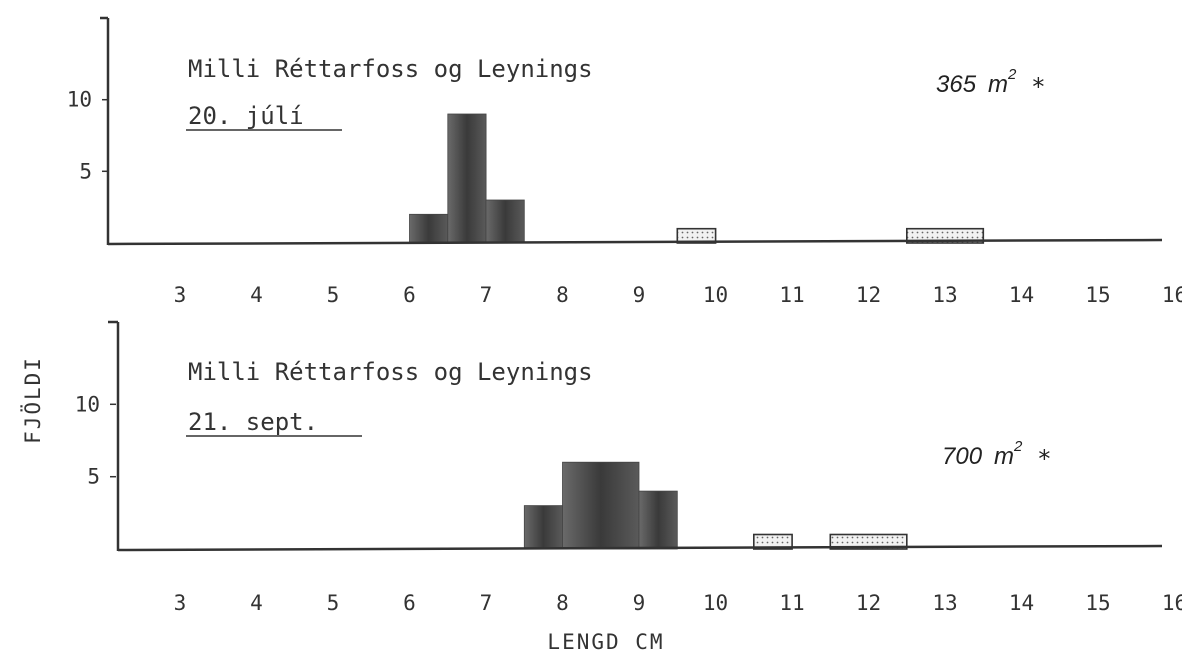 The image size is (1182, 657). I want to click on panel-2-x-tick-label: 9, so click(639, 603).